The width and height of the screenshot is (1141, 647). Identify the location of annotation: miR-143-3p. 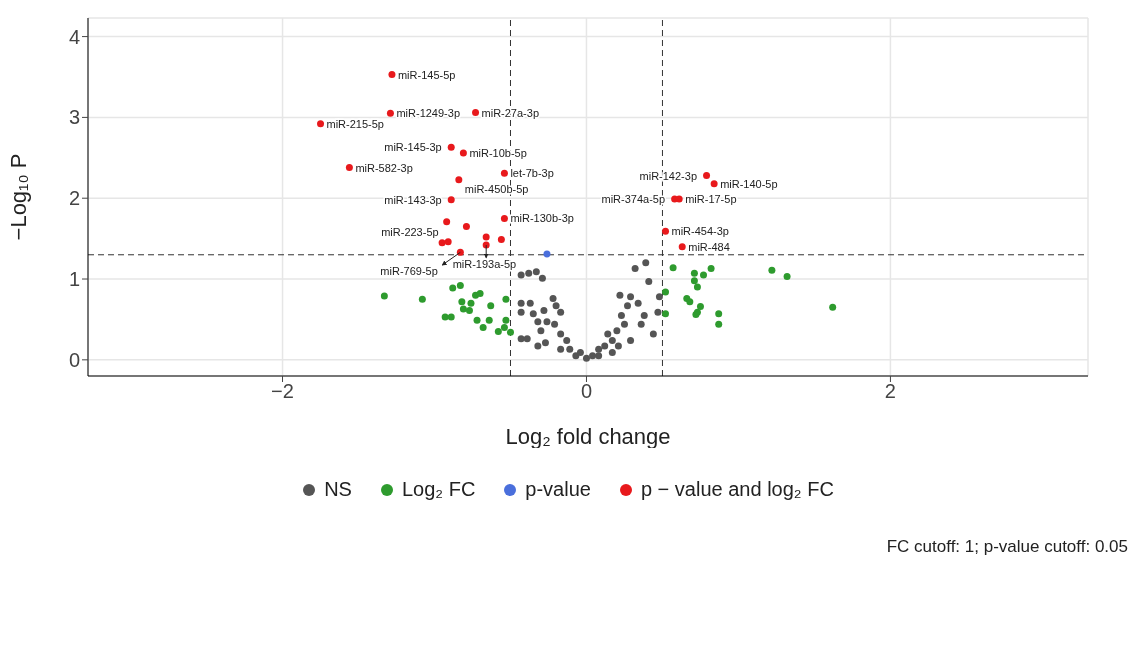
(413, 199).